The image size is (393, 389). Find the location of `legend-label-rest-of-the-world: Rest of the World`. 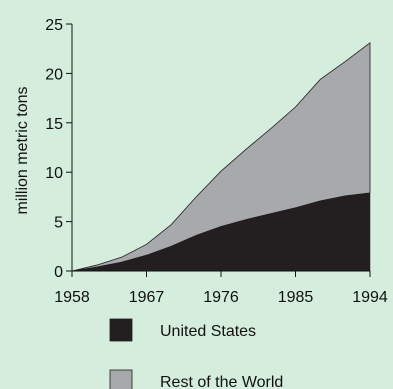

legend-label-rest-of-the-world: Rest of the World is located at coordinates (221, 381).